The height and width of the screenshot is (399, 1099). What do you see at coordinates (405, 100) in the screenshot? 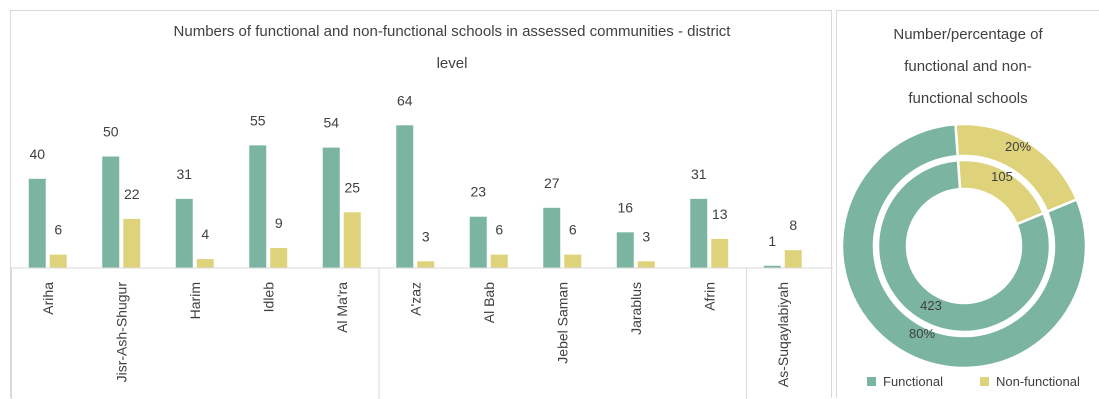
I see `functional-value-label: 64` at bounding box center [405, 100].